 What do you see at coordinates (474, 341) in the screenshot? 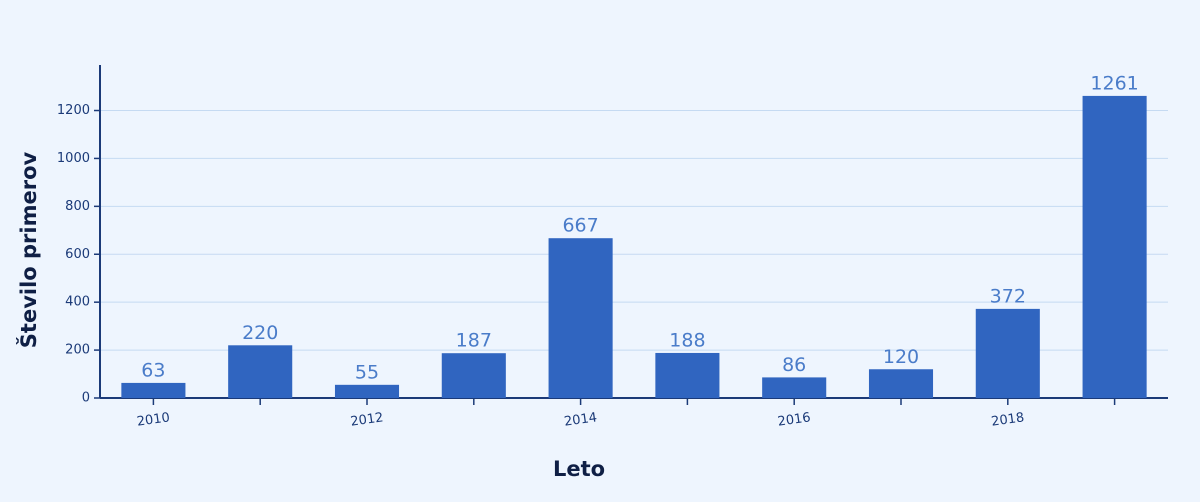
I see `data-label: 187` at bounding box center [474, 341].